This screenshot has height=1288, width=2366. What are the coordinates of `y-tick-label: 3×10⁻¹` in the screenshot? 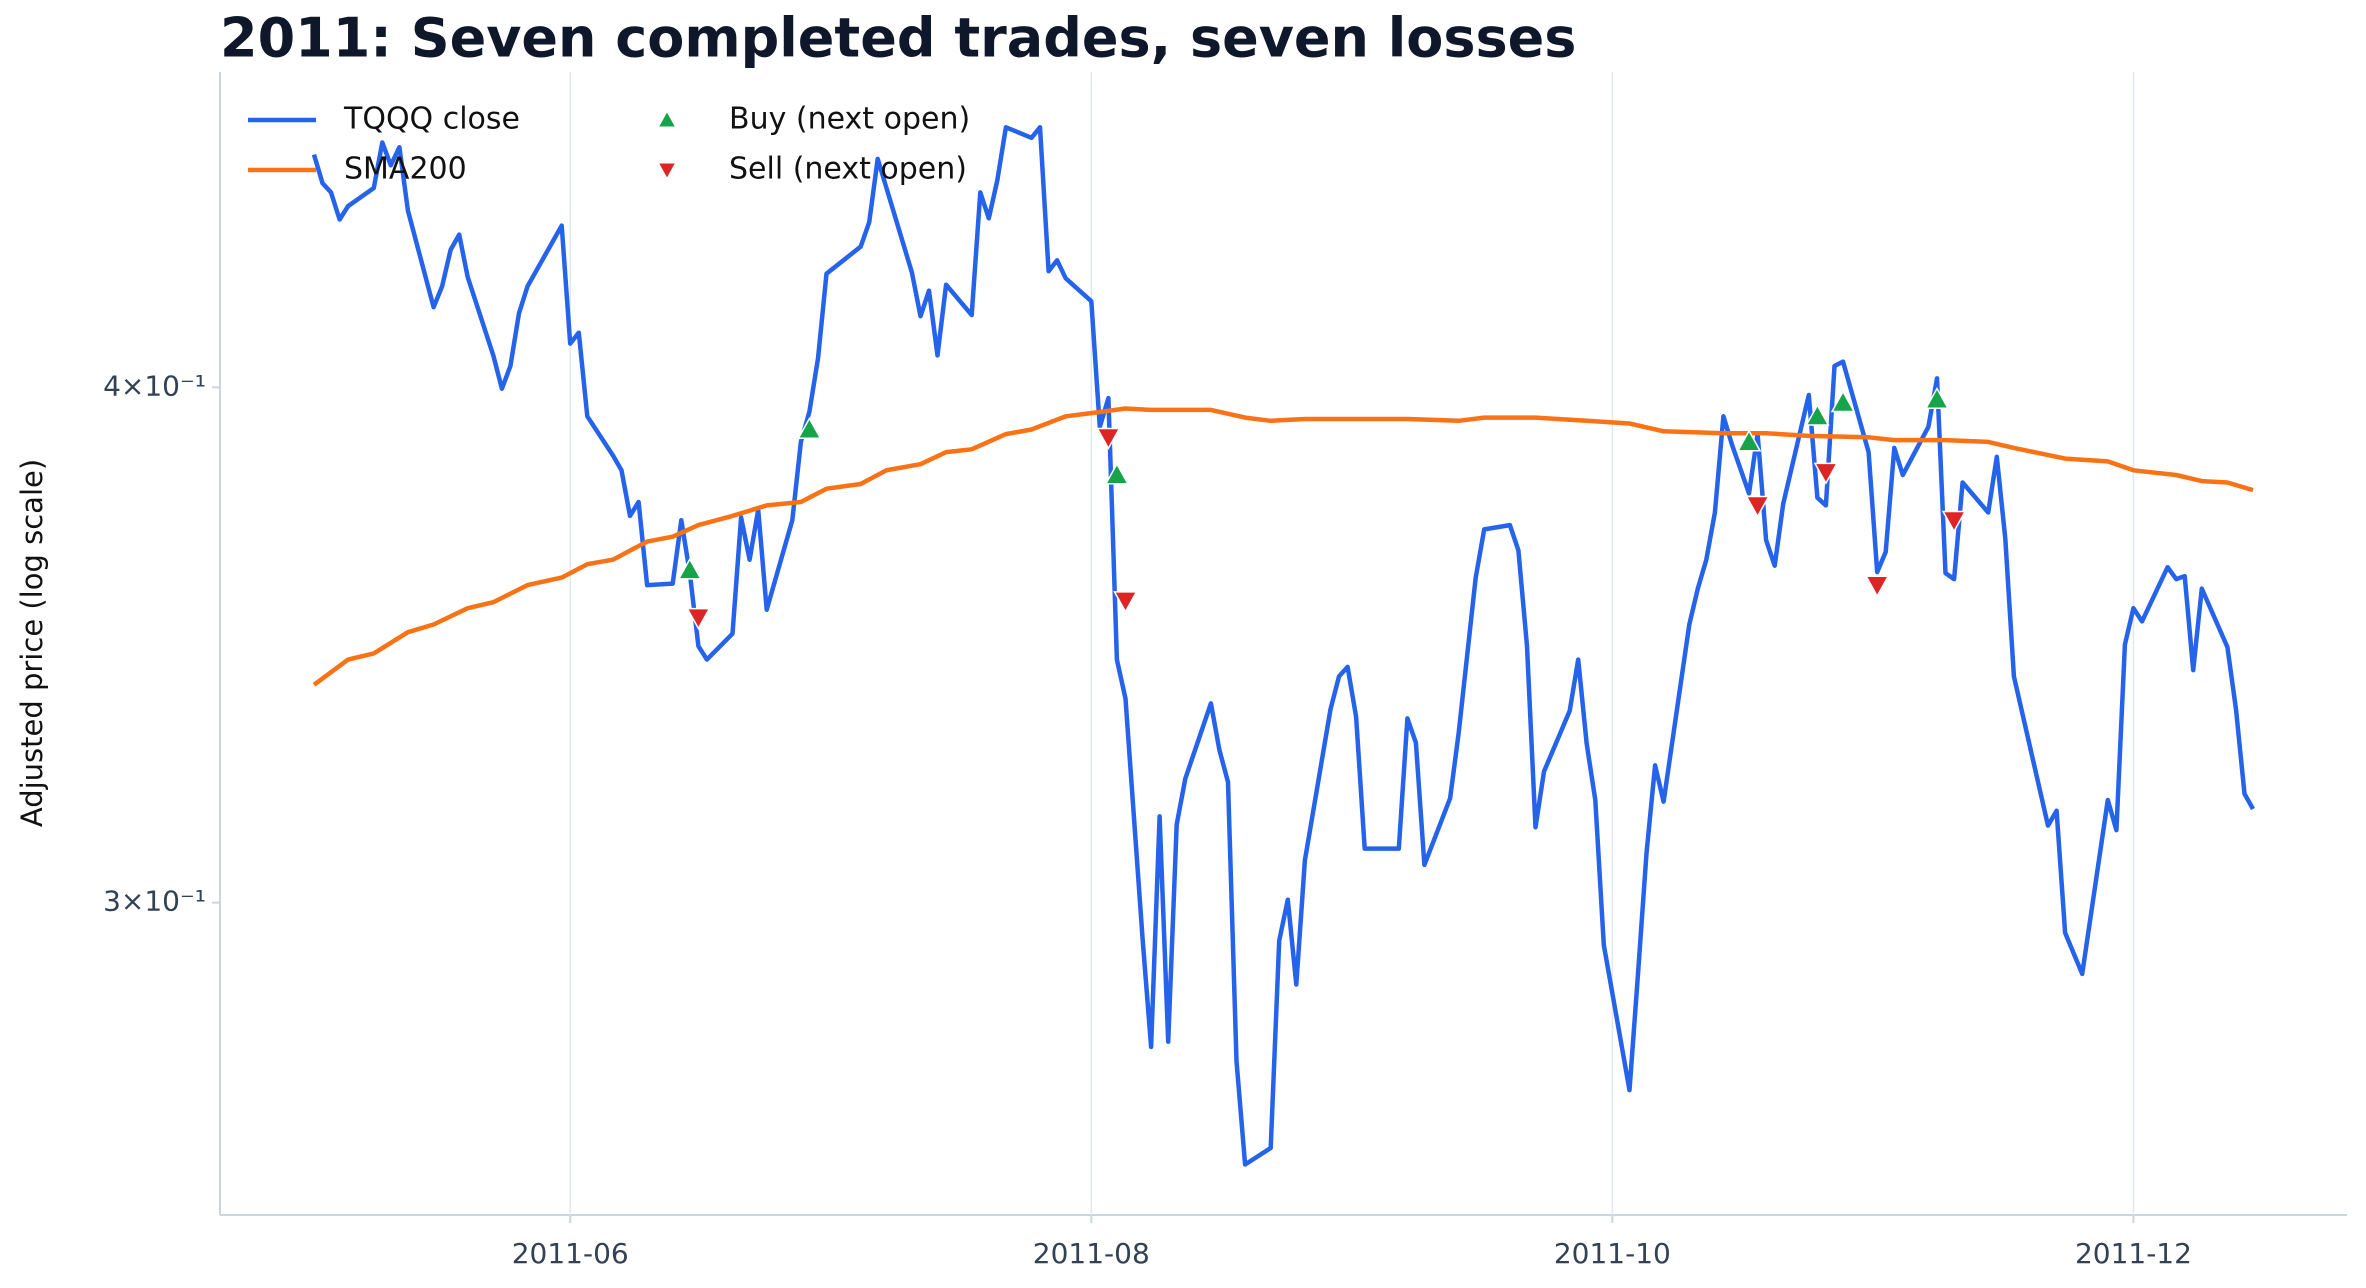 It's located at (154, 901).